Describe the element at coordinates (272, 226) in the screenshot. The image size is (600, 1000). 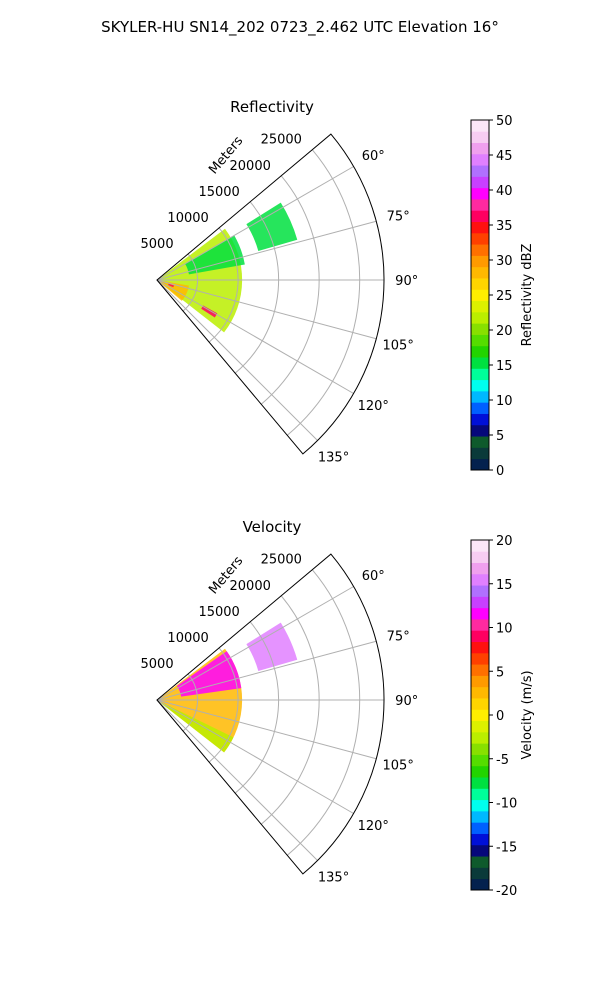
I see `echo-region-outer-patch` at that location.